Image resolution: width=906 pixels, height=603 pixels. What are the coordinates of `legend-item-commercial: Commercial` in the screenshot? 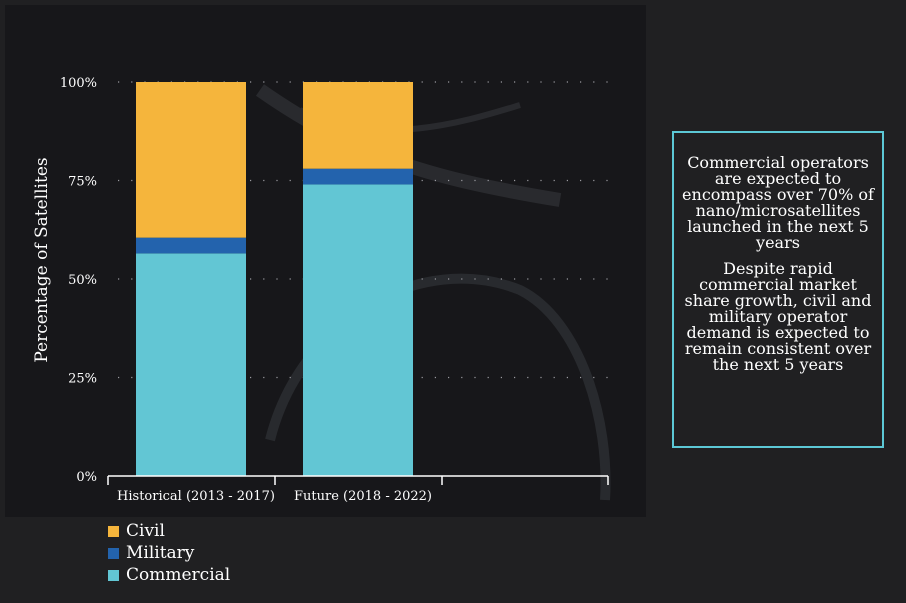 It's located at (169, 575).